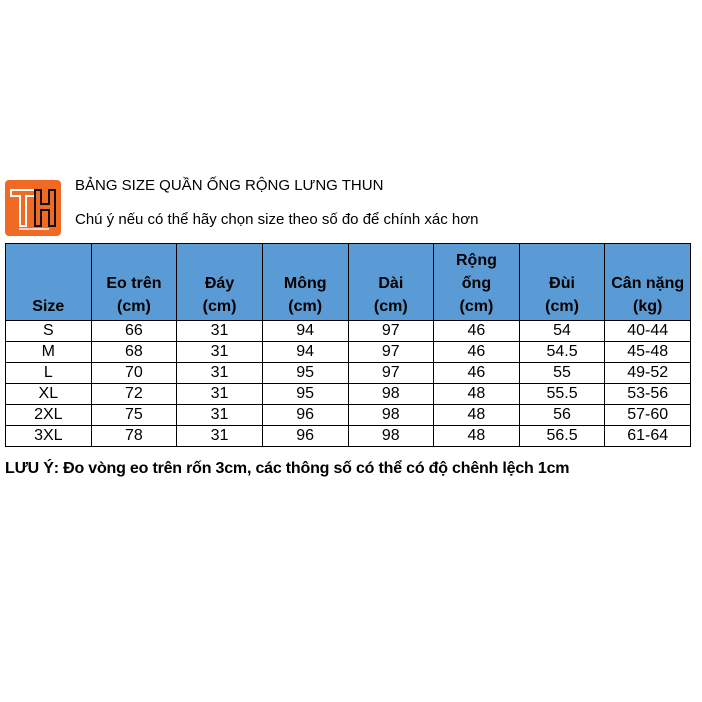 This screenshot has height=702, width=702. I want to click on column-header-line: Eo trên, so click(134, 283).